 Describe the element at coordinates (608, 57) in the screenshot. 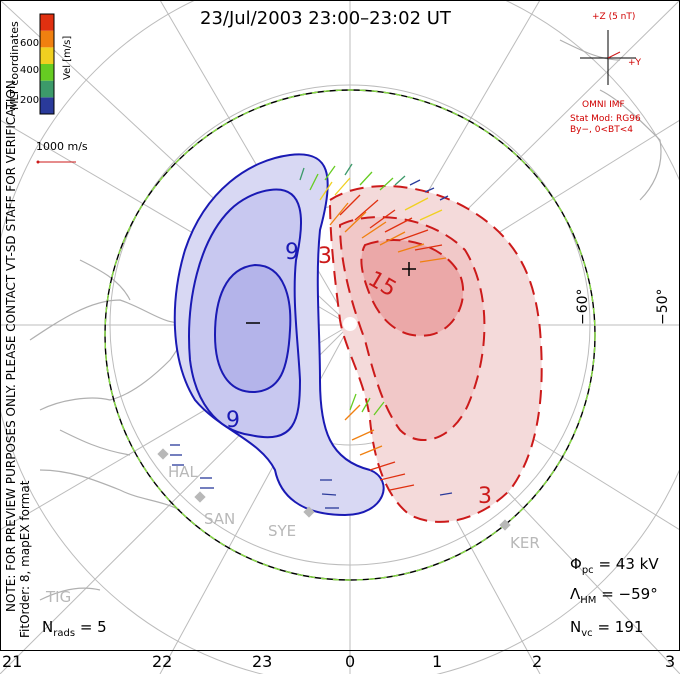

I see `imf-clock` at that location.